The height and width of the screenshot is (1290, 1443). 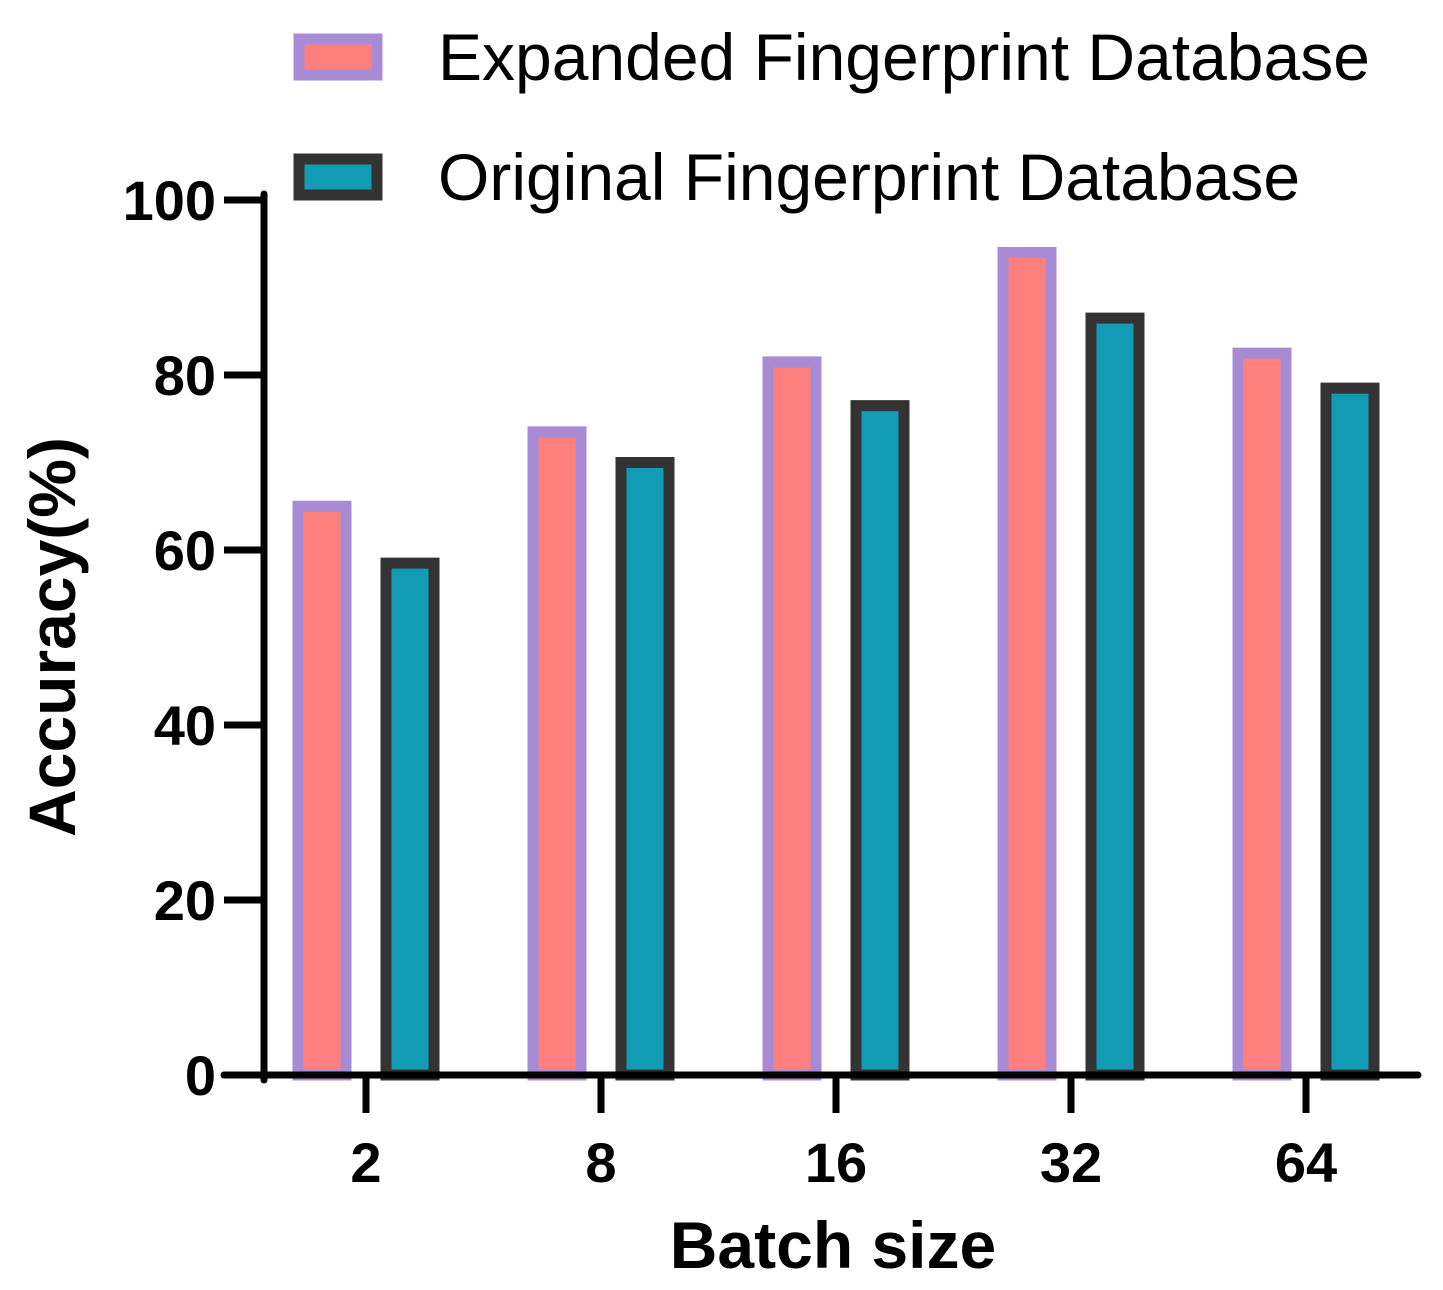 What do you see at coordinates (869, 177) in the screenshot?
I see `legend-label-original: Original Fingerprint Database` at bounding box center [869, 177].